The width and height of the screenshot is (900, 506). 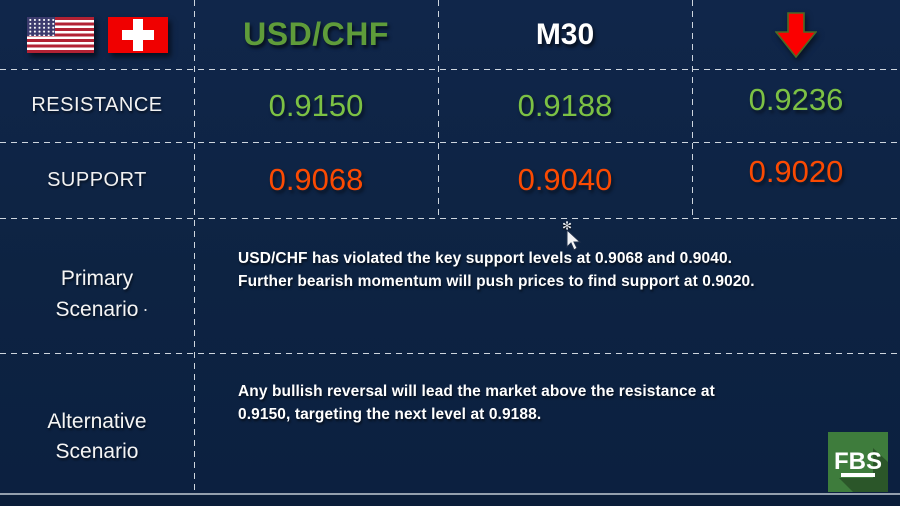 I want to click on resistance-value-3: 0.9236, so click(x=796, y=99).